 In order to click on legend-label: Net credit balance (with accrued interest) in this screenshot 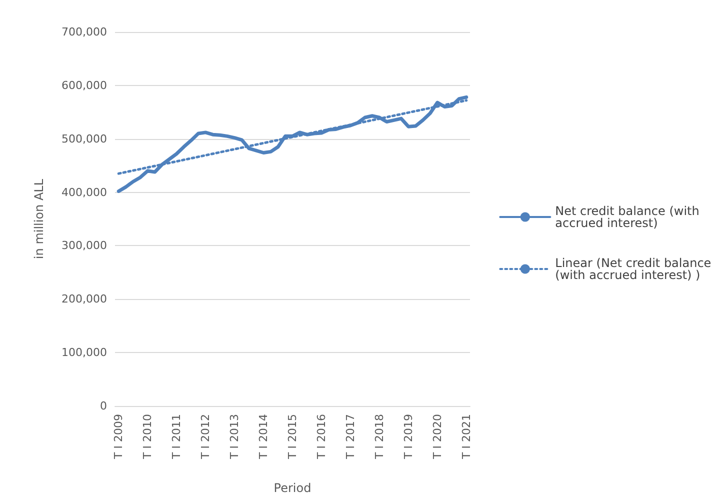, I will do `click(629, 217)`.